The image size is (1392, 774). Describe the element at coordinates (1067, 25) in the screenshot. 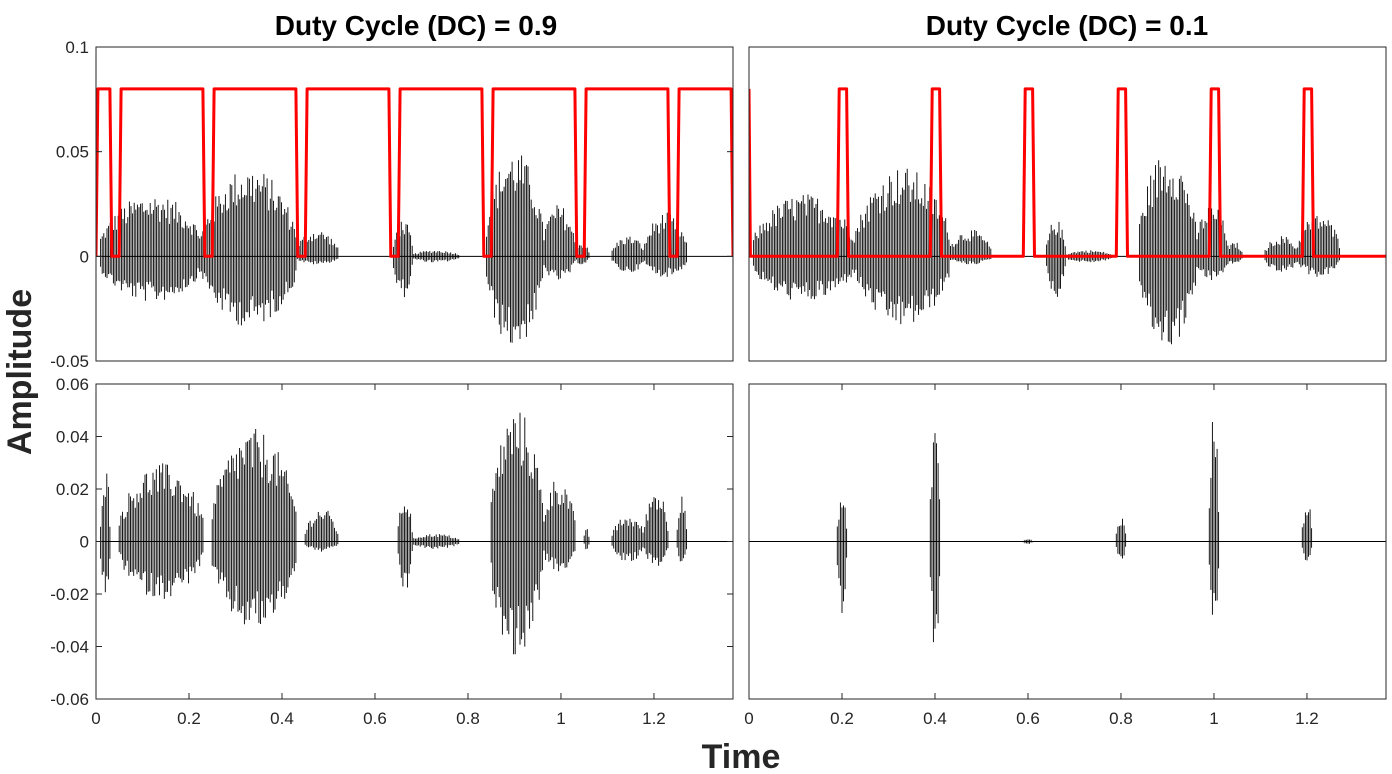

I see `panel-title-dc-0.1: Duty Cycle (DC) = 0.1` at that location.